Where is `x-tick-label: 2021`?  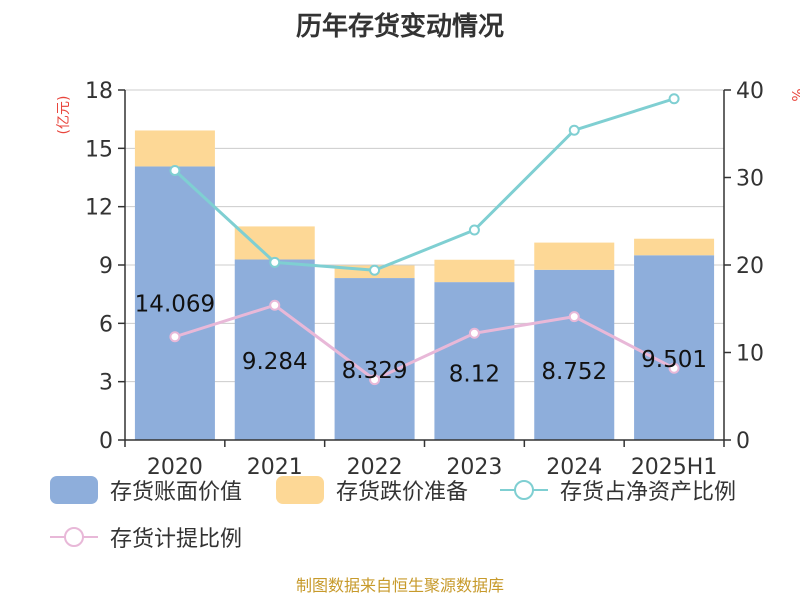
x-tick-label: 2021 is located at coordinates (275, 467).